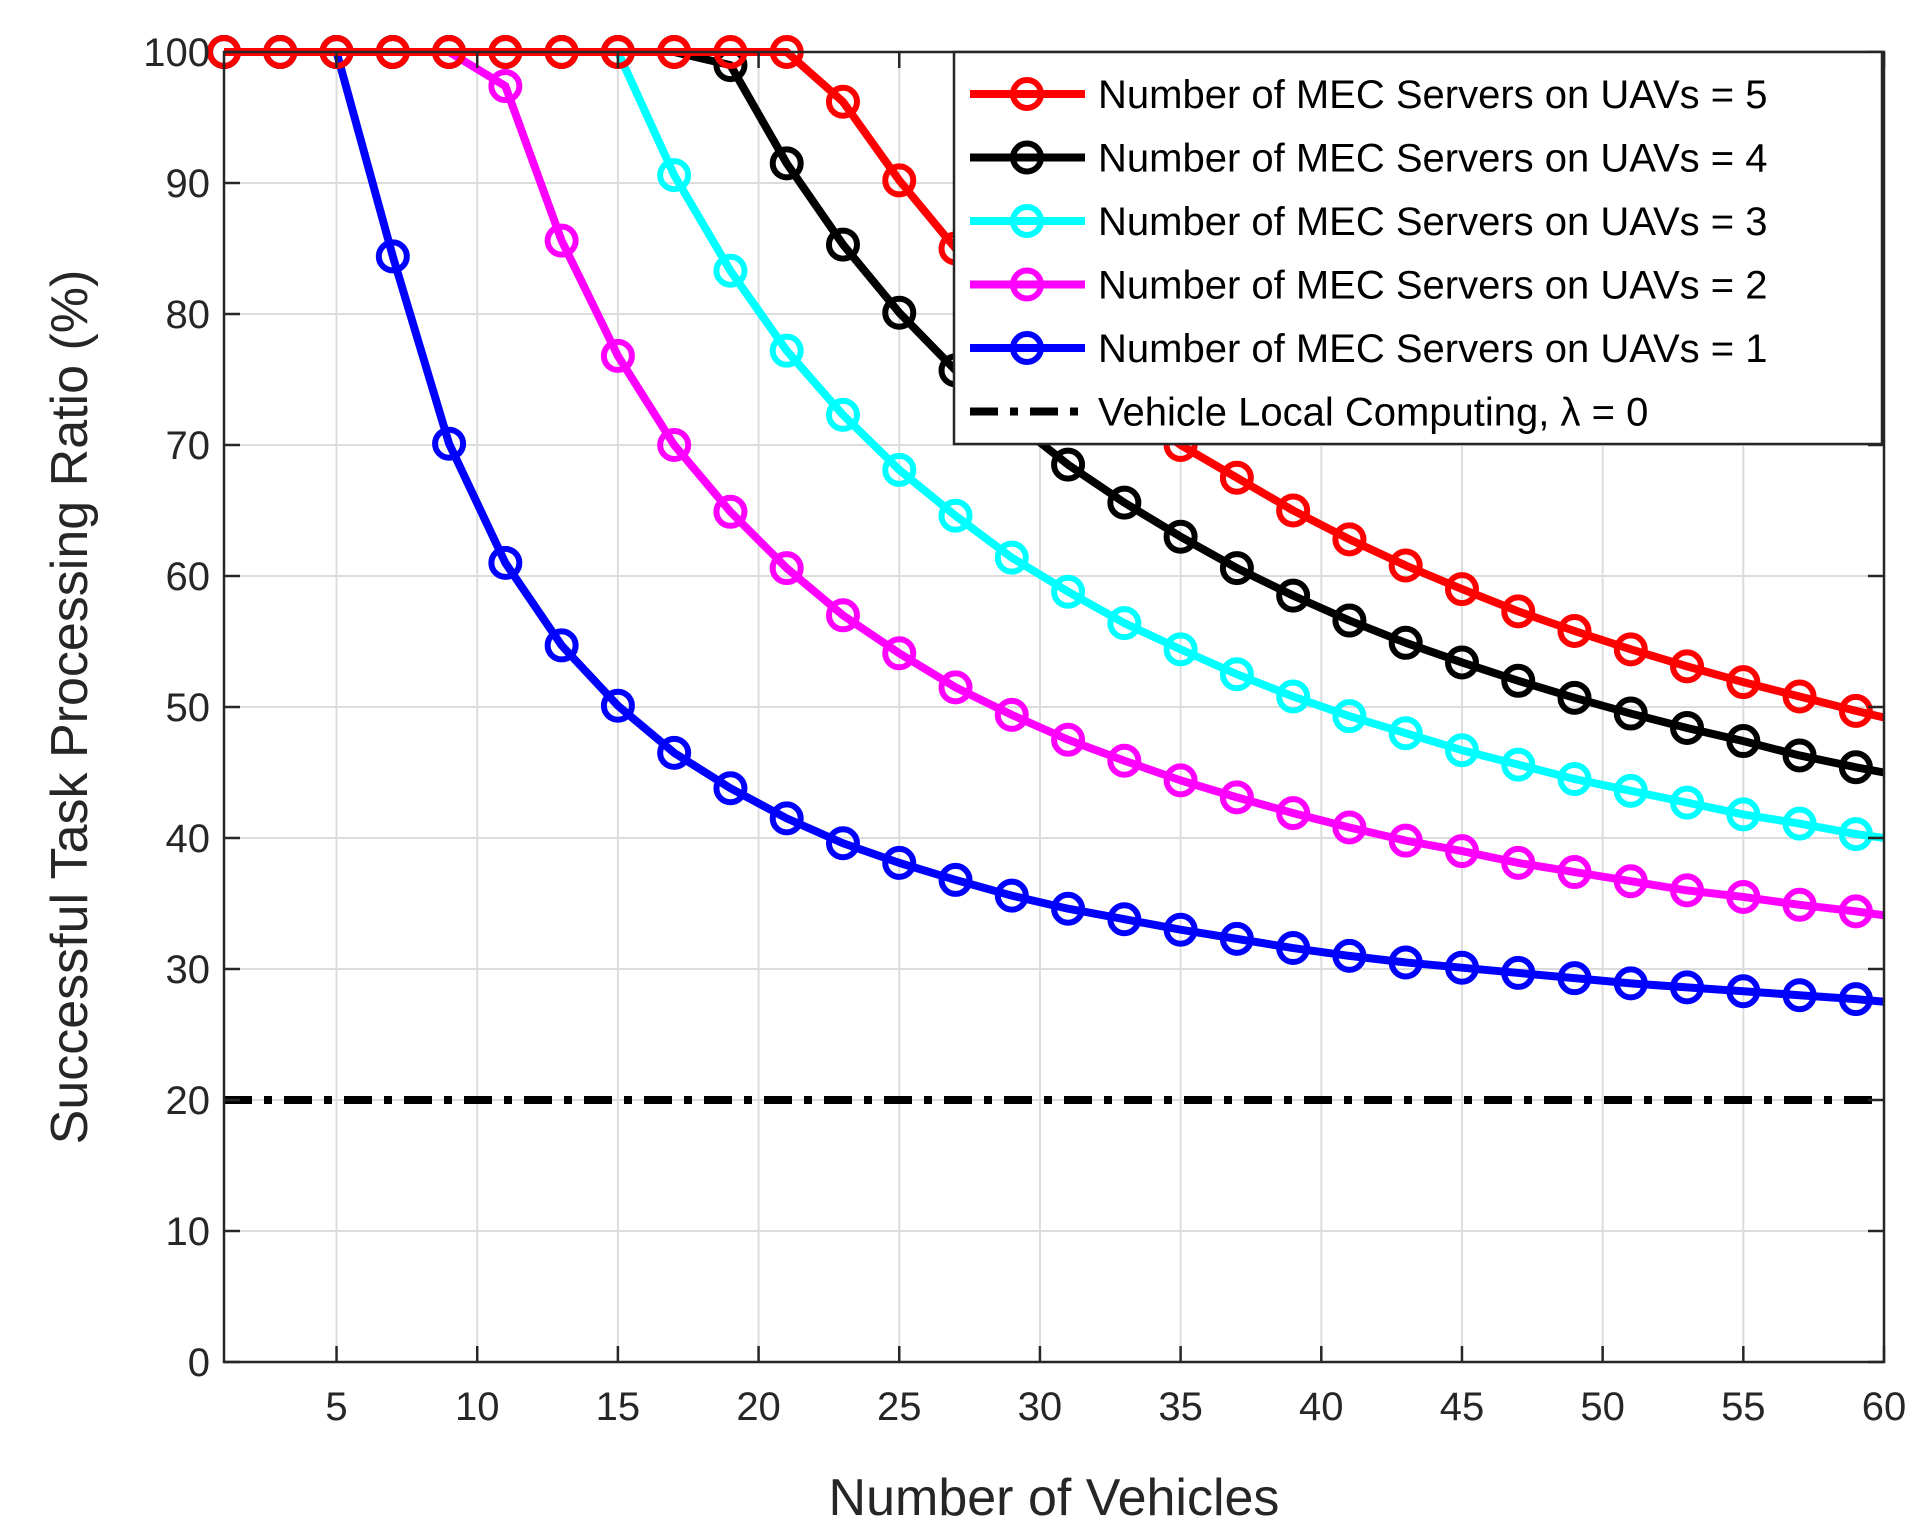 The image size is (1921, 1538). What do you see at coordinates (477, 1407) in the screenshot?
I see `x-tick-label: 10` at bounding box center [477, 1407].